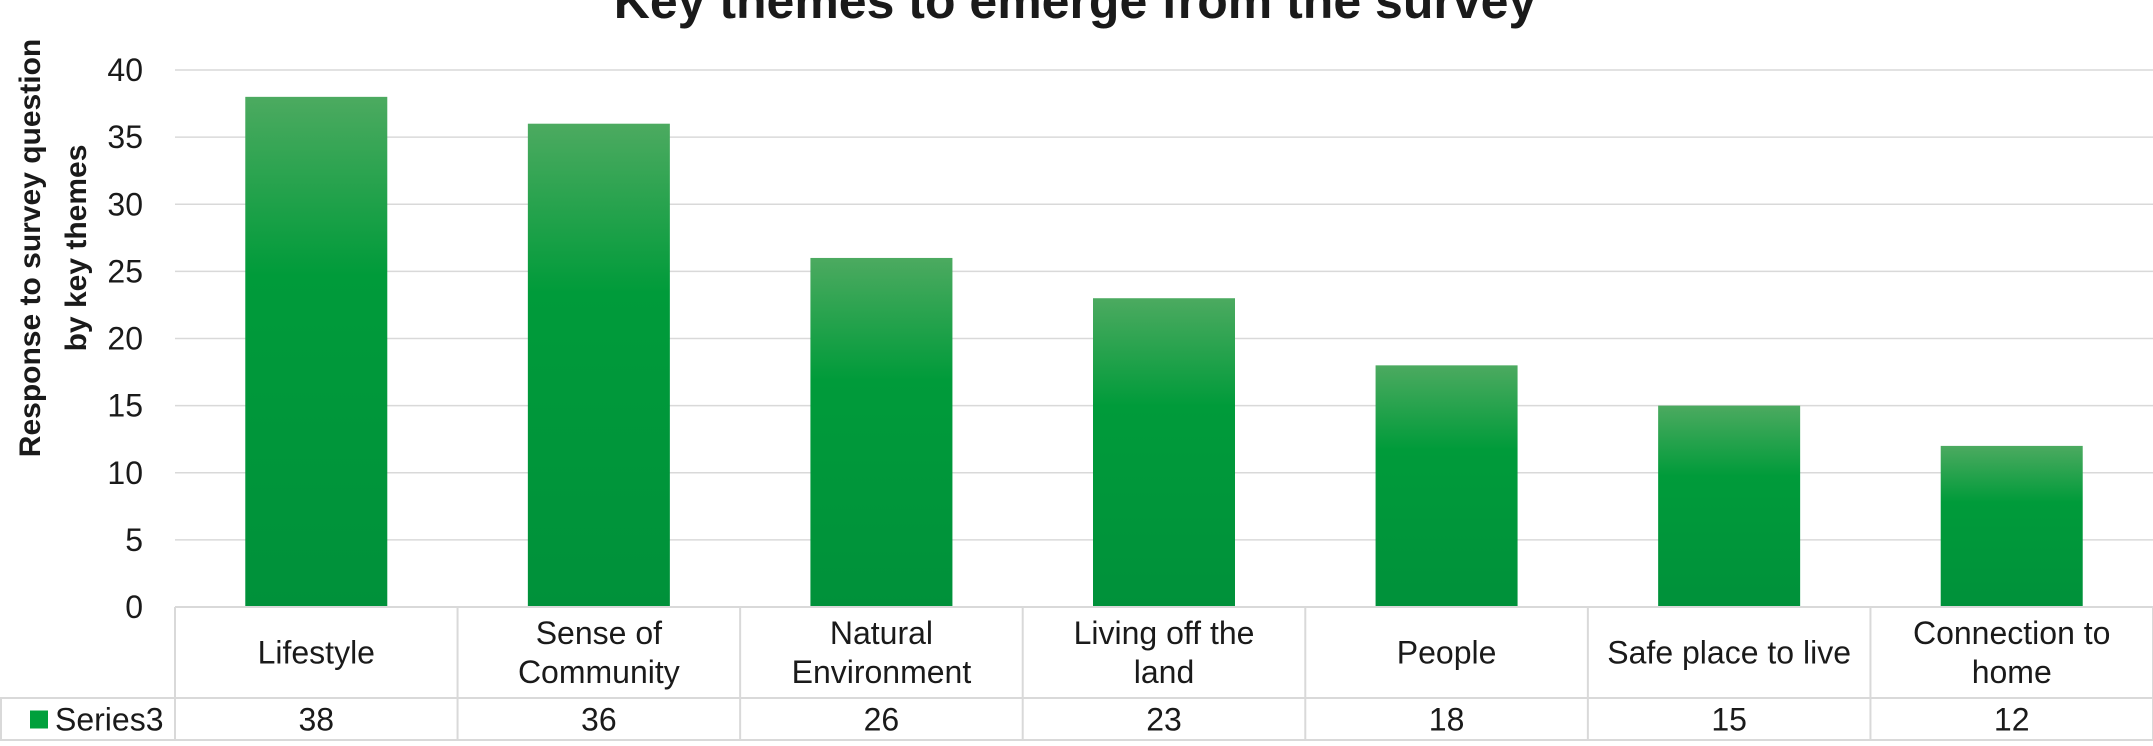  I want to click on data-table-value: 15, so click(1729, 720).